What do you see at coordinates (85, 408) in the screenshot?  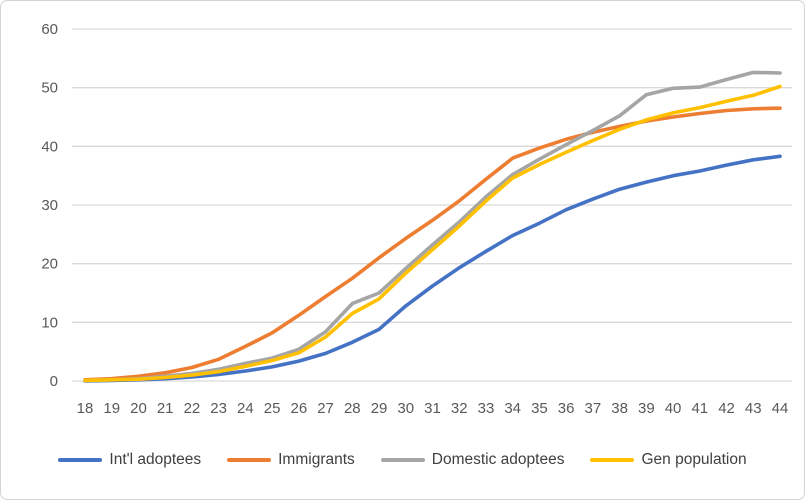 I see `x-axis-label: 18` at bounding box center [85, 408].